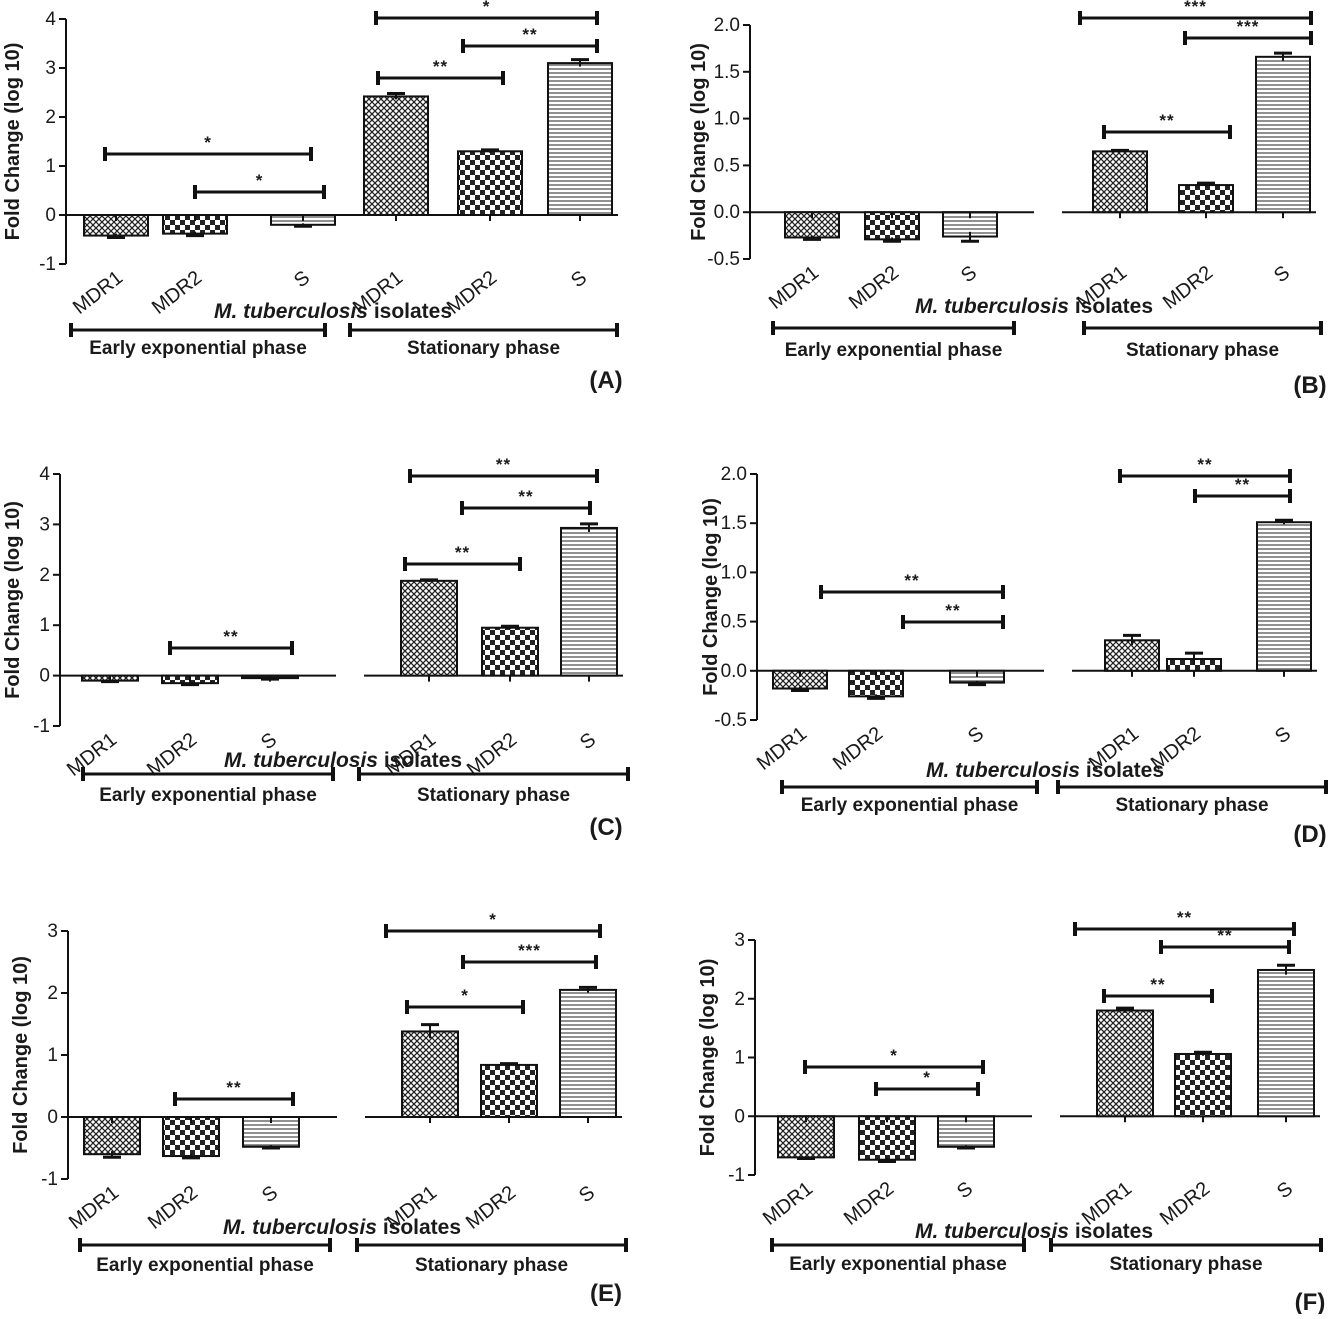 The height and width of the screenshot is (1319, 1334). What do you see at coordinates (739, 1116) in the screenshot?
I see `y-tick-label: 0` at bounding box center [739, 1116].